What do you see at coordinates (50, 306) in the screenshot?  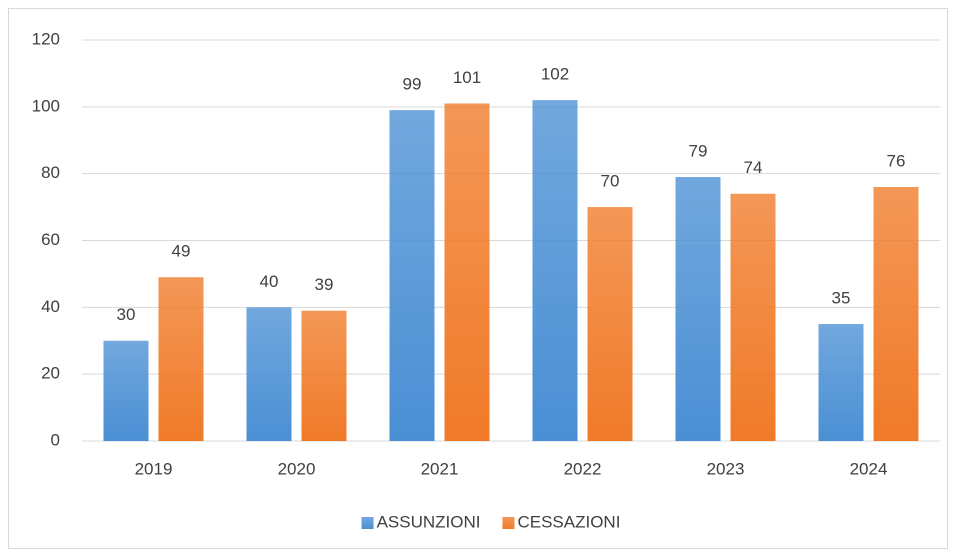 I see `y-tick-label: 40` at bounding box center [50, 306].